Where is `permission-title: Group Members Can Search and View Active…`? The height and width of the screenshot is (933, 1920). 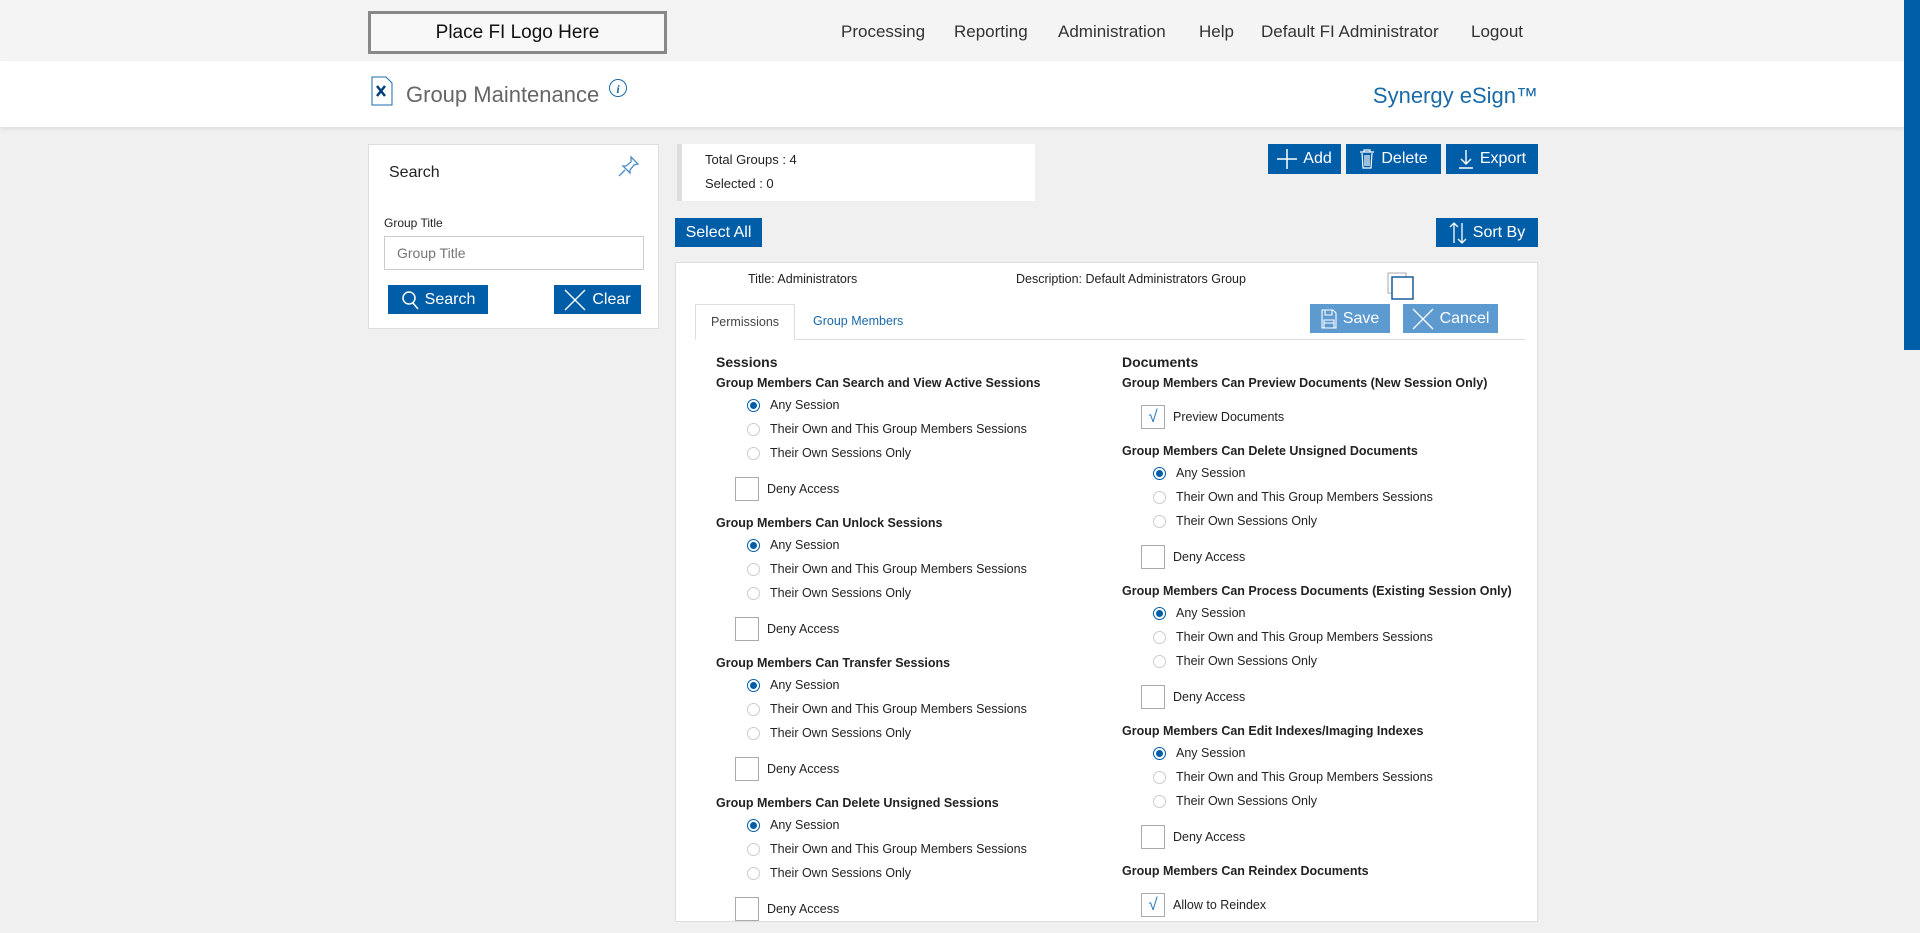 permission-title: Group Members Can Search and View Active… is located at coordinates (878, 383).